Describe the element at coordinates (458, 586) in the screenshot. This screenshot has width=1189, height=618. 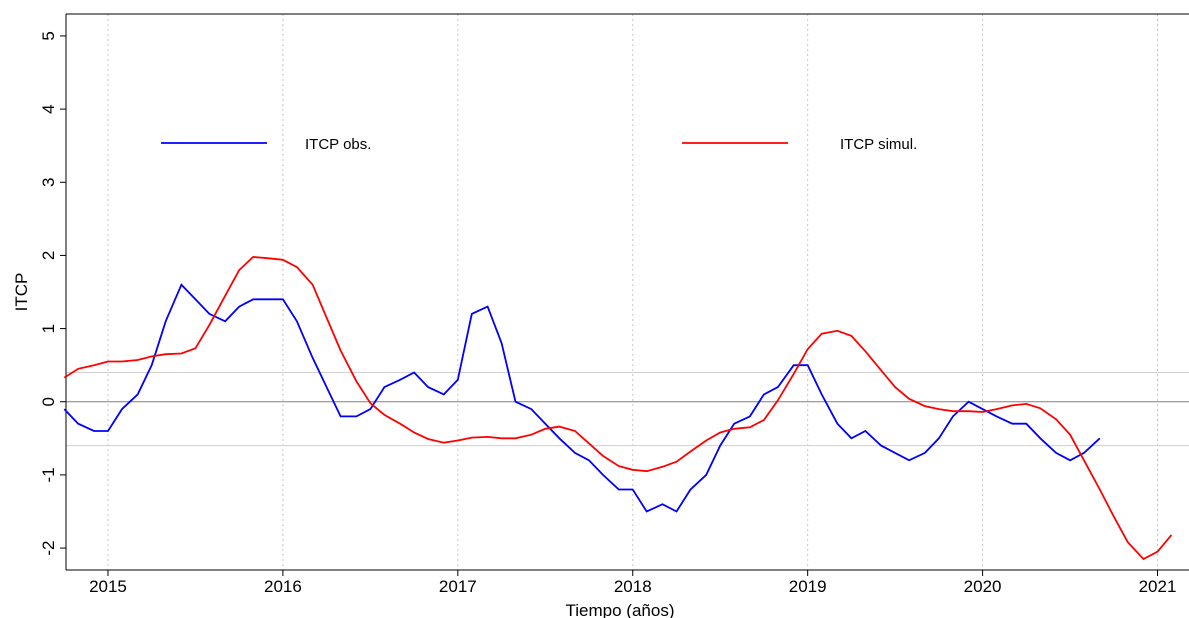
I see `x-tick-label: 2017` at that location.